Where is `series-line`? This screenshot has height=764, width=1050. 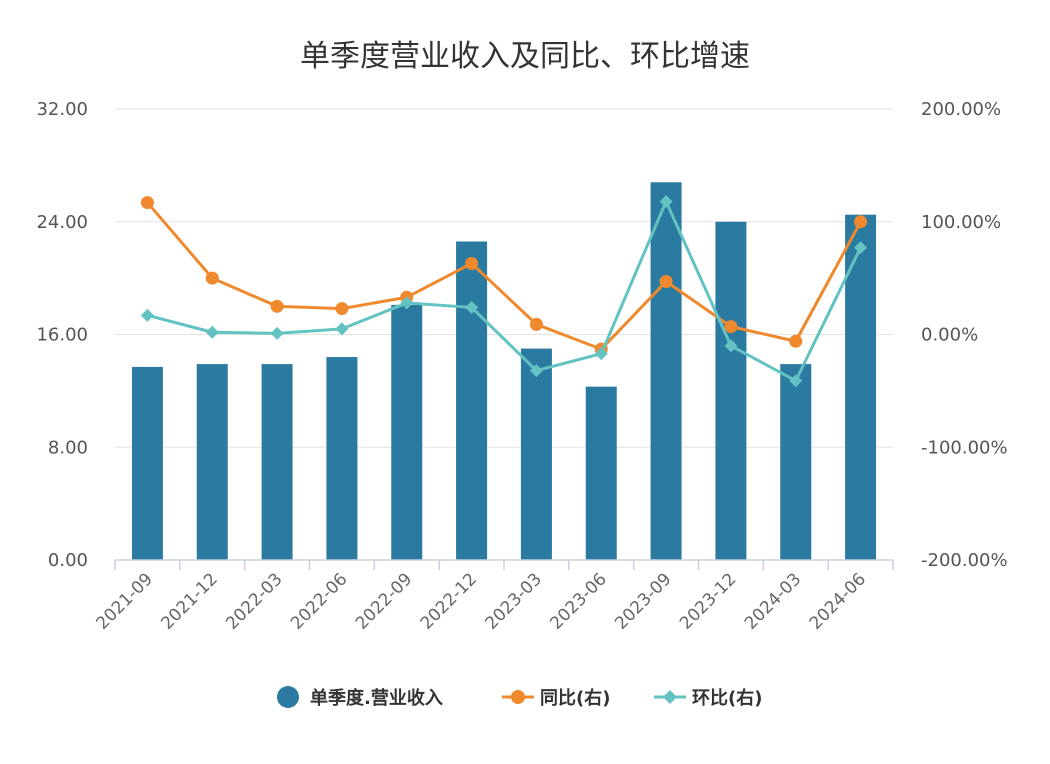
series-line is located at coordinates (504, 276).